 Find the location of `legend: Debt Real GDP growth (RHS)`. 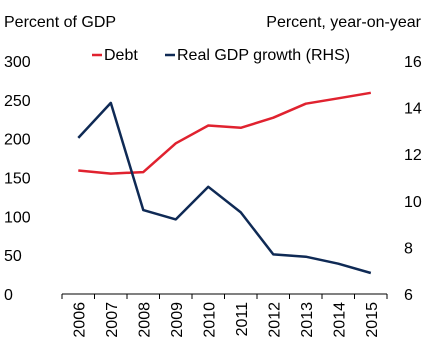

legend: Debt Real GDP growth (RHS) is located at coordinates (221, 55).